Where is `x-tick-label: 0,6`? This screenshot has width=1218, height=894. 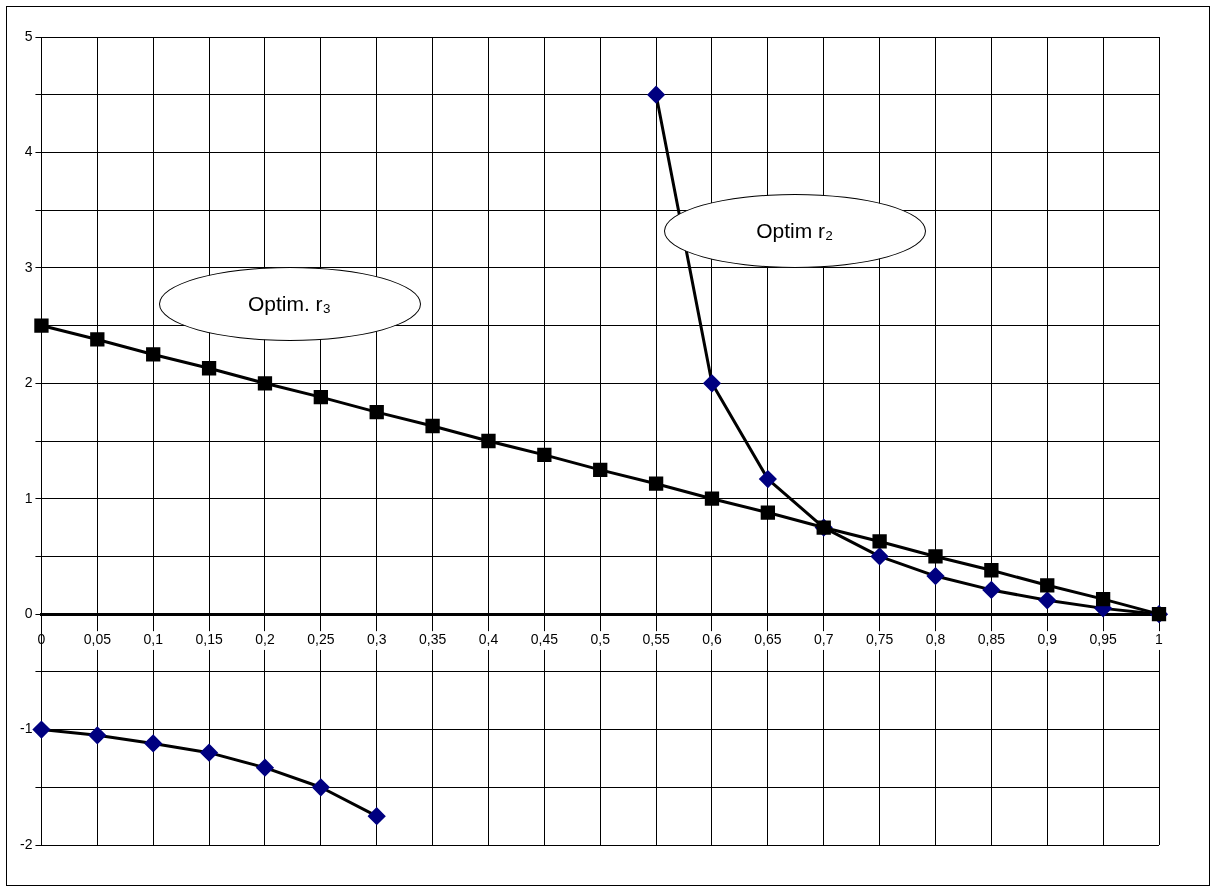
x-tick-label: 0,6 is located at coordinates (712, 639).